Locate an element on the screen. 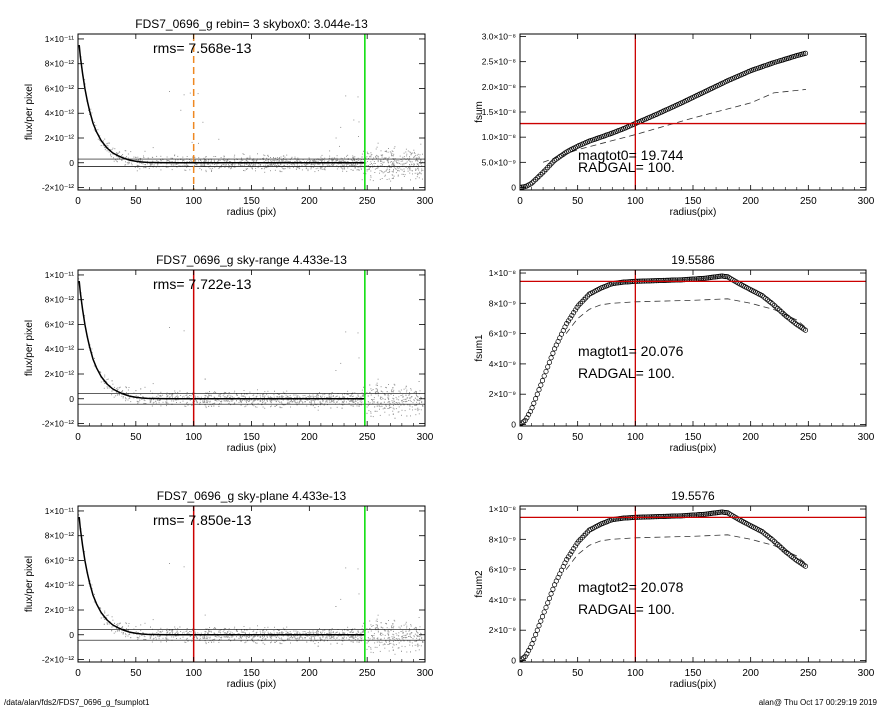 The width and height of the screenshot is (885, 708). y-tick-label: 1×10⁻¹¹ is located at coordinates (59, 511).